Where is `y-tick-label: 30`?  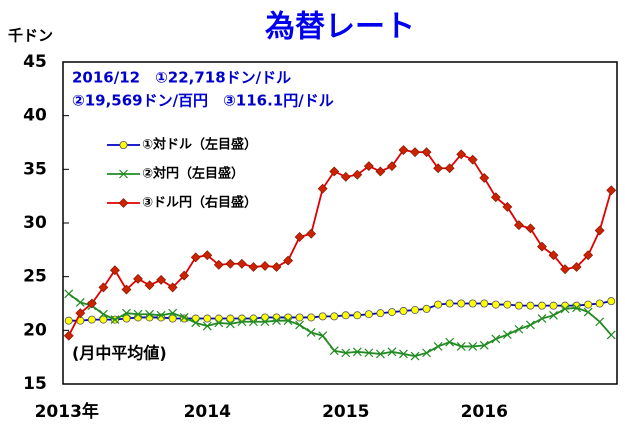
y-tick-label: 30 is located at coordinates (35, 223).